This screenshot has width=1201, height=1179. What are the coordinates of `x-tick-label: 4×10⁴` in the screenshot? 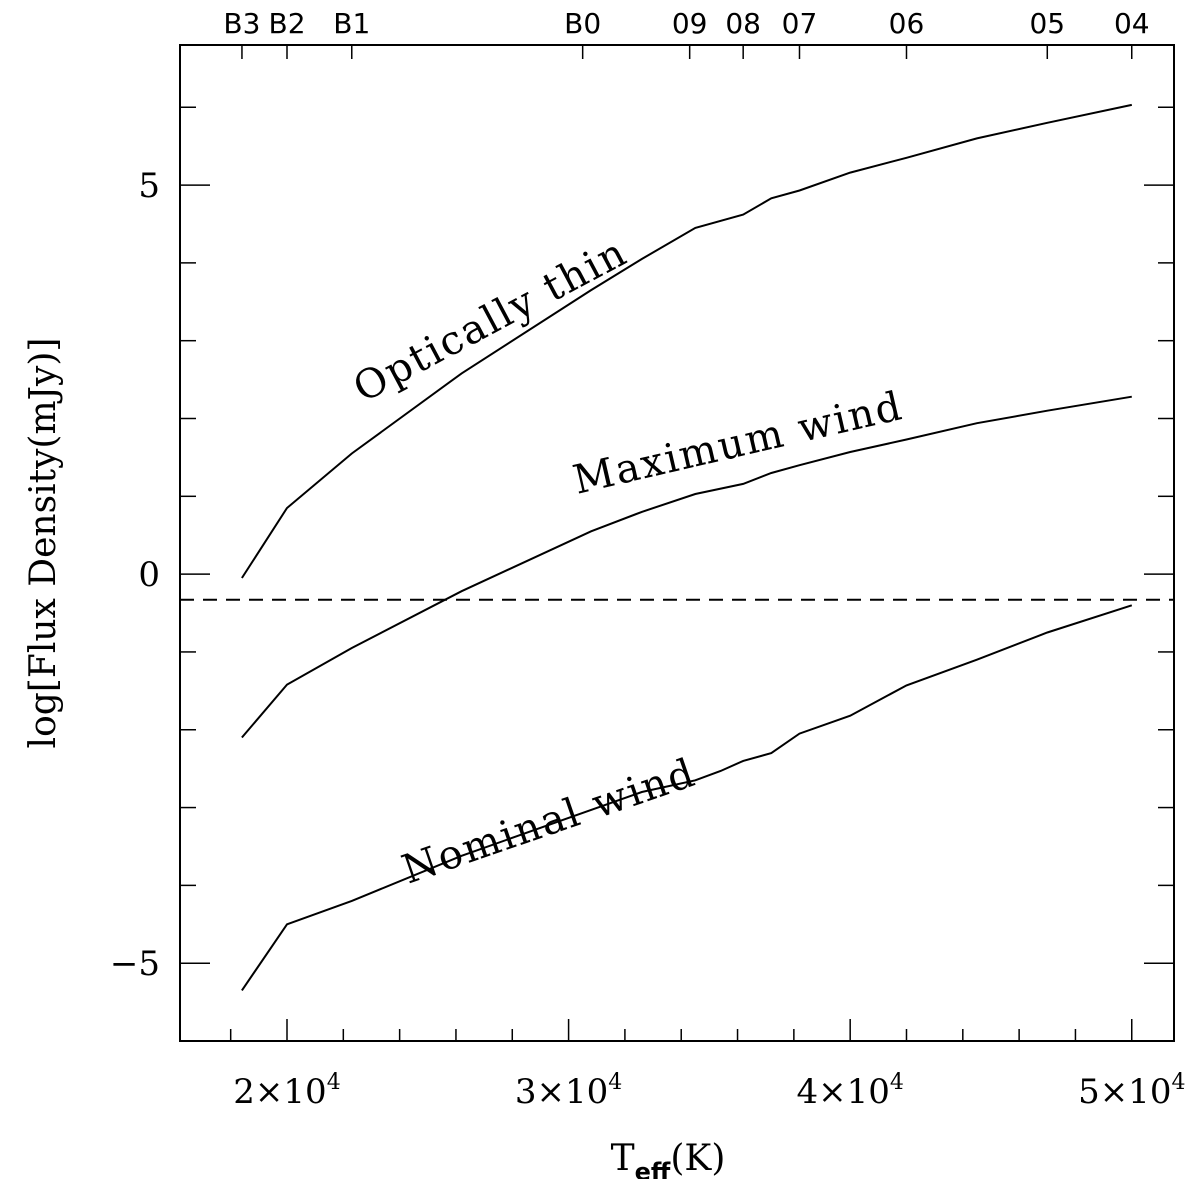 It's located at (849, 1091).